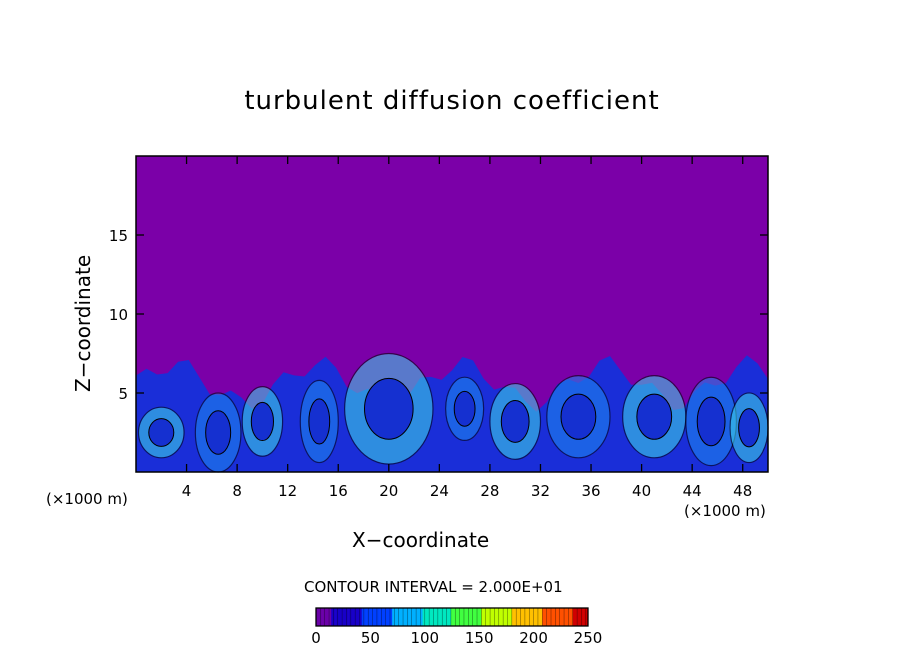 The height and width of the screenshot is (654, 904). What do you see at coordinates (588, 638) in the screenshot?
I see `colorbar-tick-label: 250` at bounding box center [588, 638].